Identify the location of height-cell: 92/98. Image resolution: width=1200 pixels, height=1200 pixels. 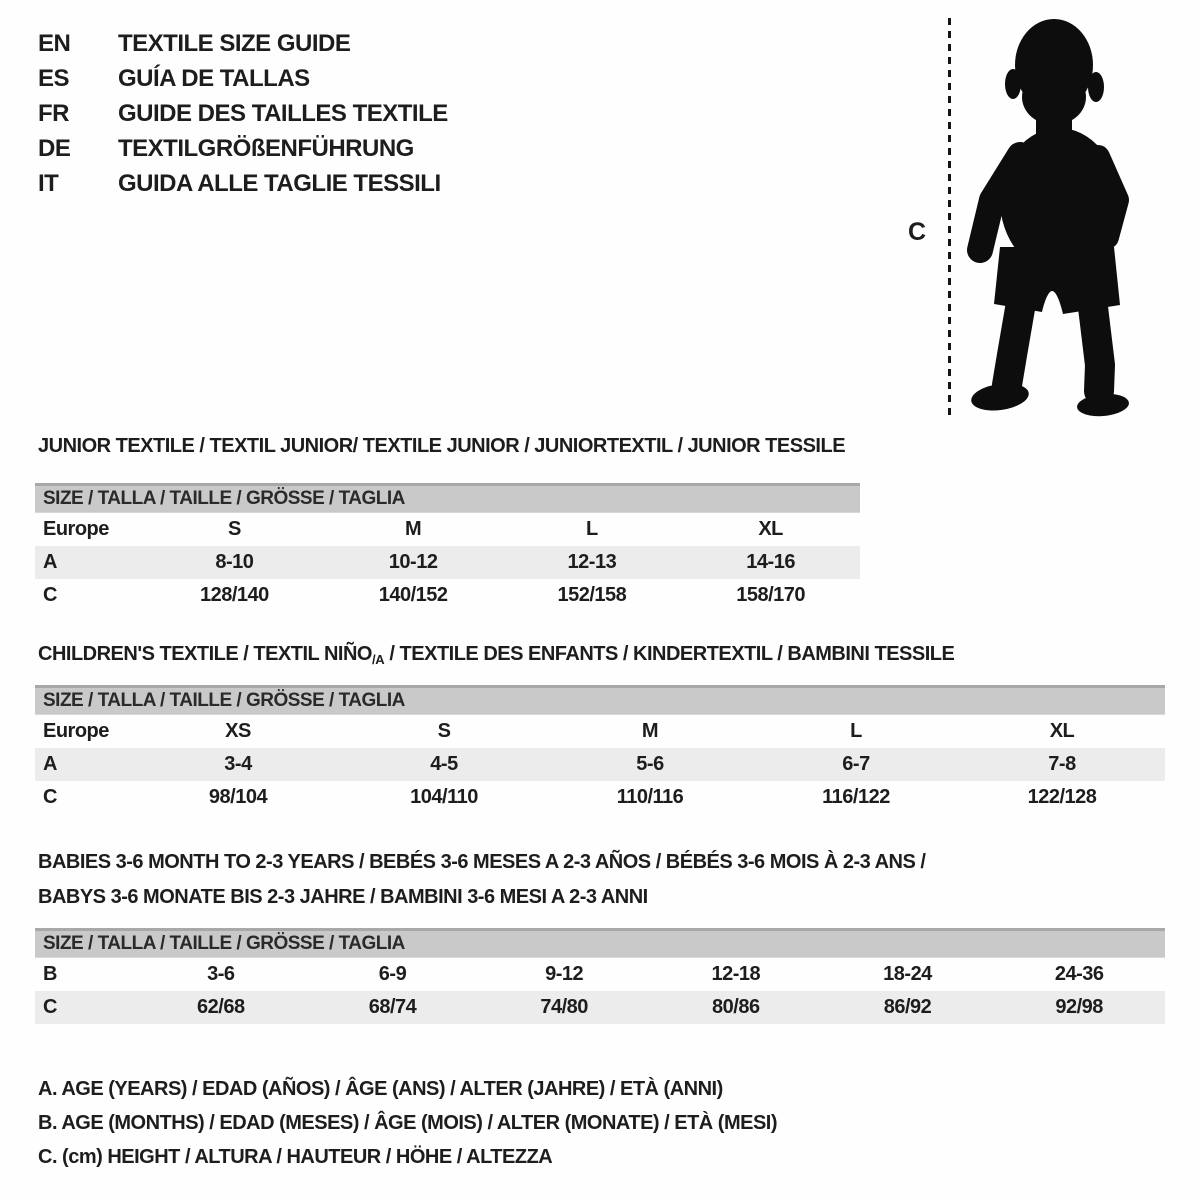
(1079, 1007).